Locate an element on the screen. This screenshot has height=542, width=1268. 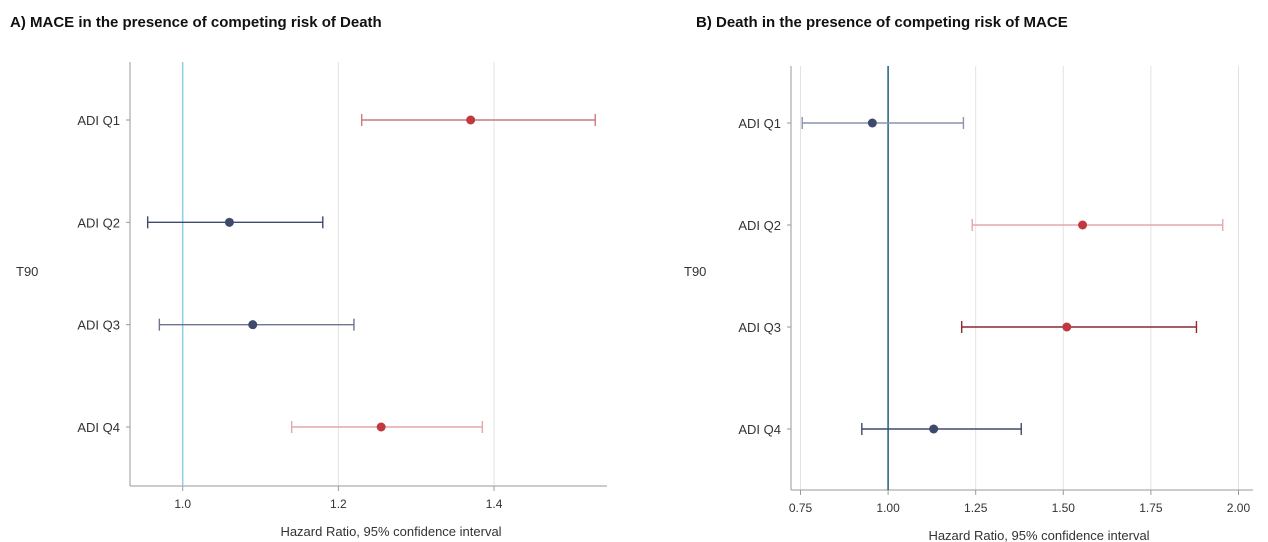
x-tick-label: 1.50 is located at coordinates (1064, 508).